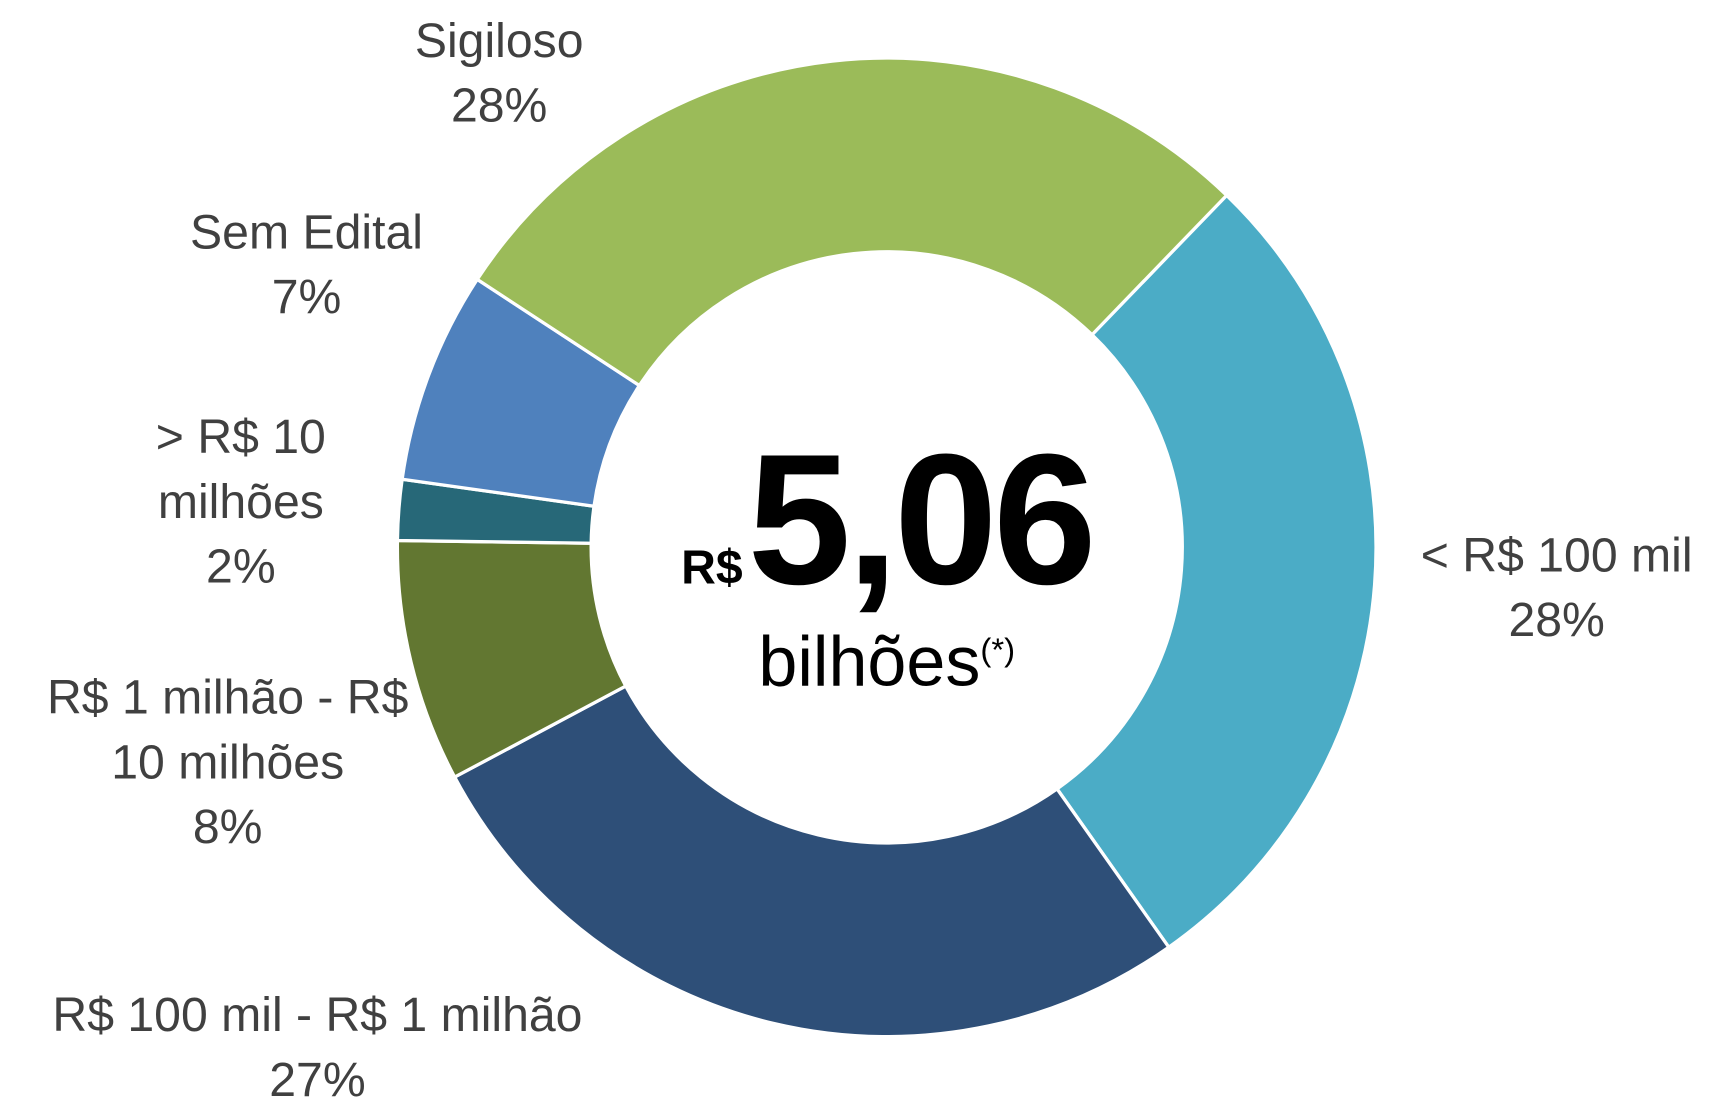 The width and height of the screenshot is (1710, 1112). What do you see at coordinates (317, 1080) in the screenshot?
I see `value-label: 27%` at bounding box center [317, 1080].